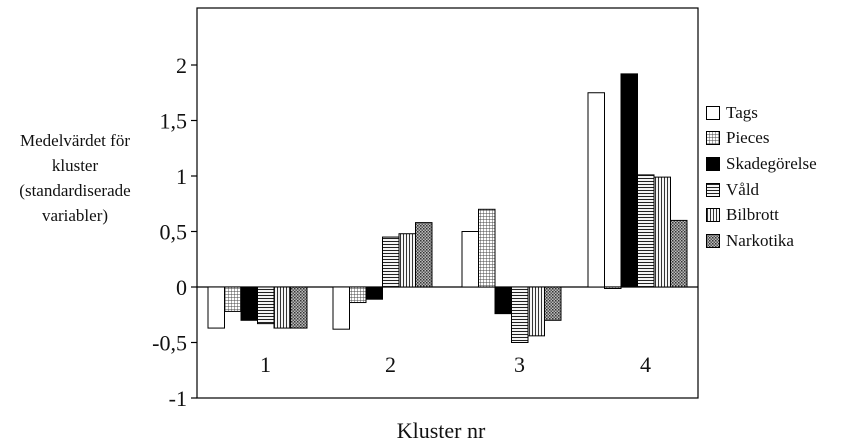  I want to click on bar-skadegörelse-4, so click(629, 180).